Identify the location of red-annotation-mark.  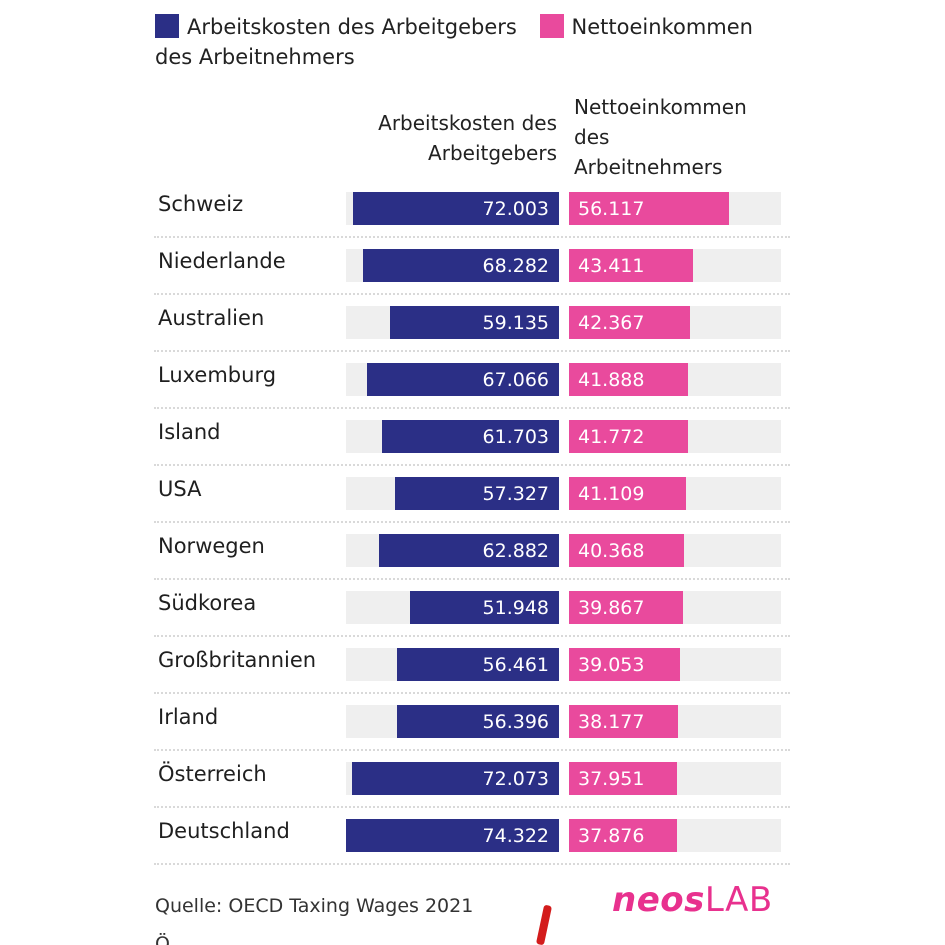
(544, 924).